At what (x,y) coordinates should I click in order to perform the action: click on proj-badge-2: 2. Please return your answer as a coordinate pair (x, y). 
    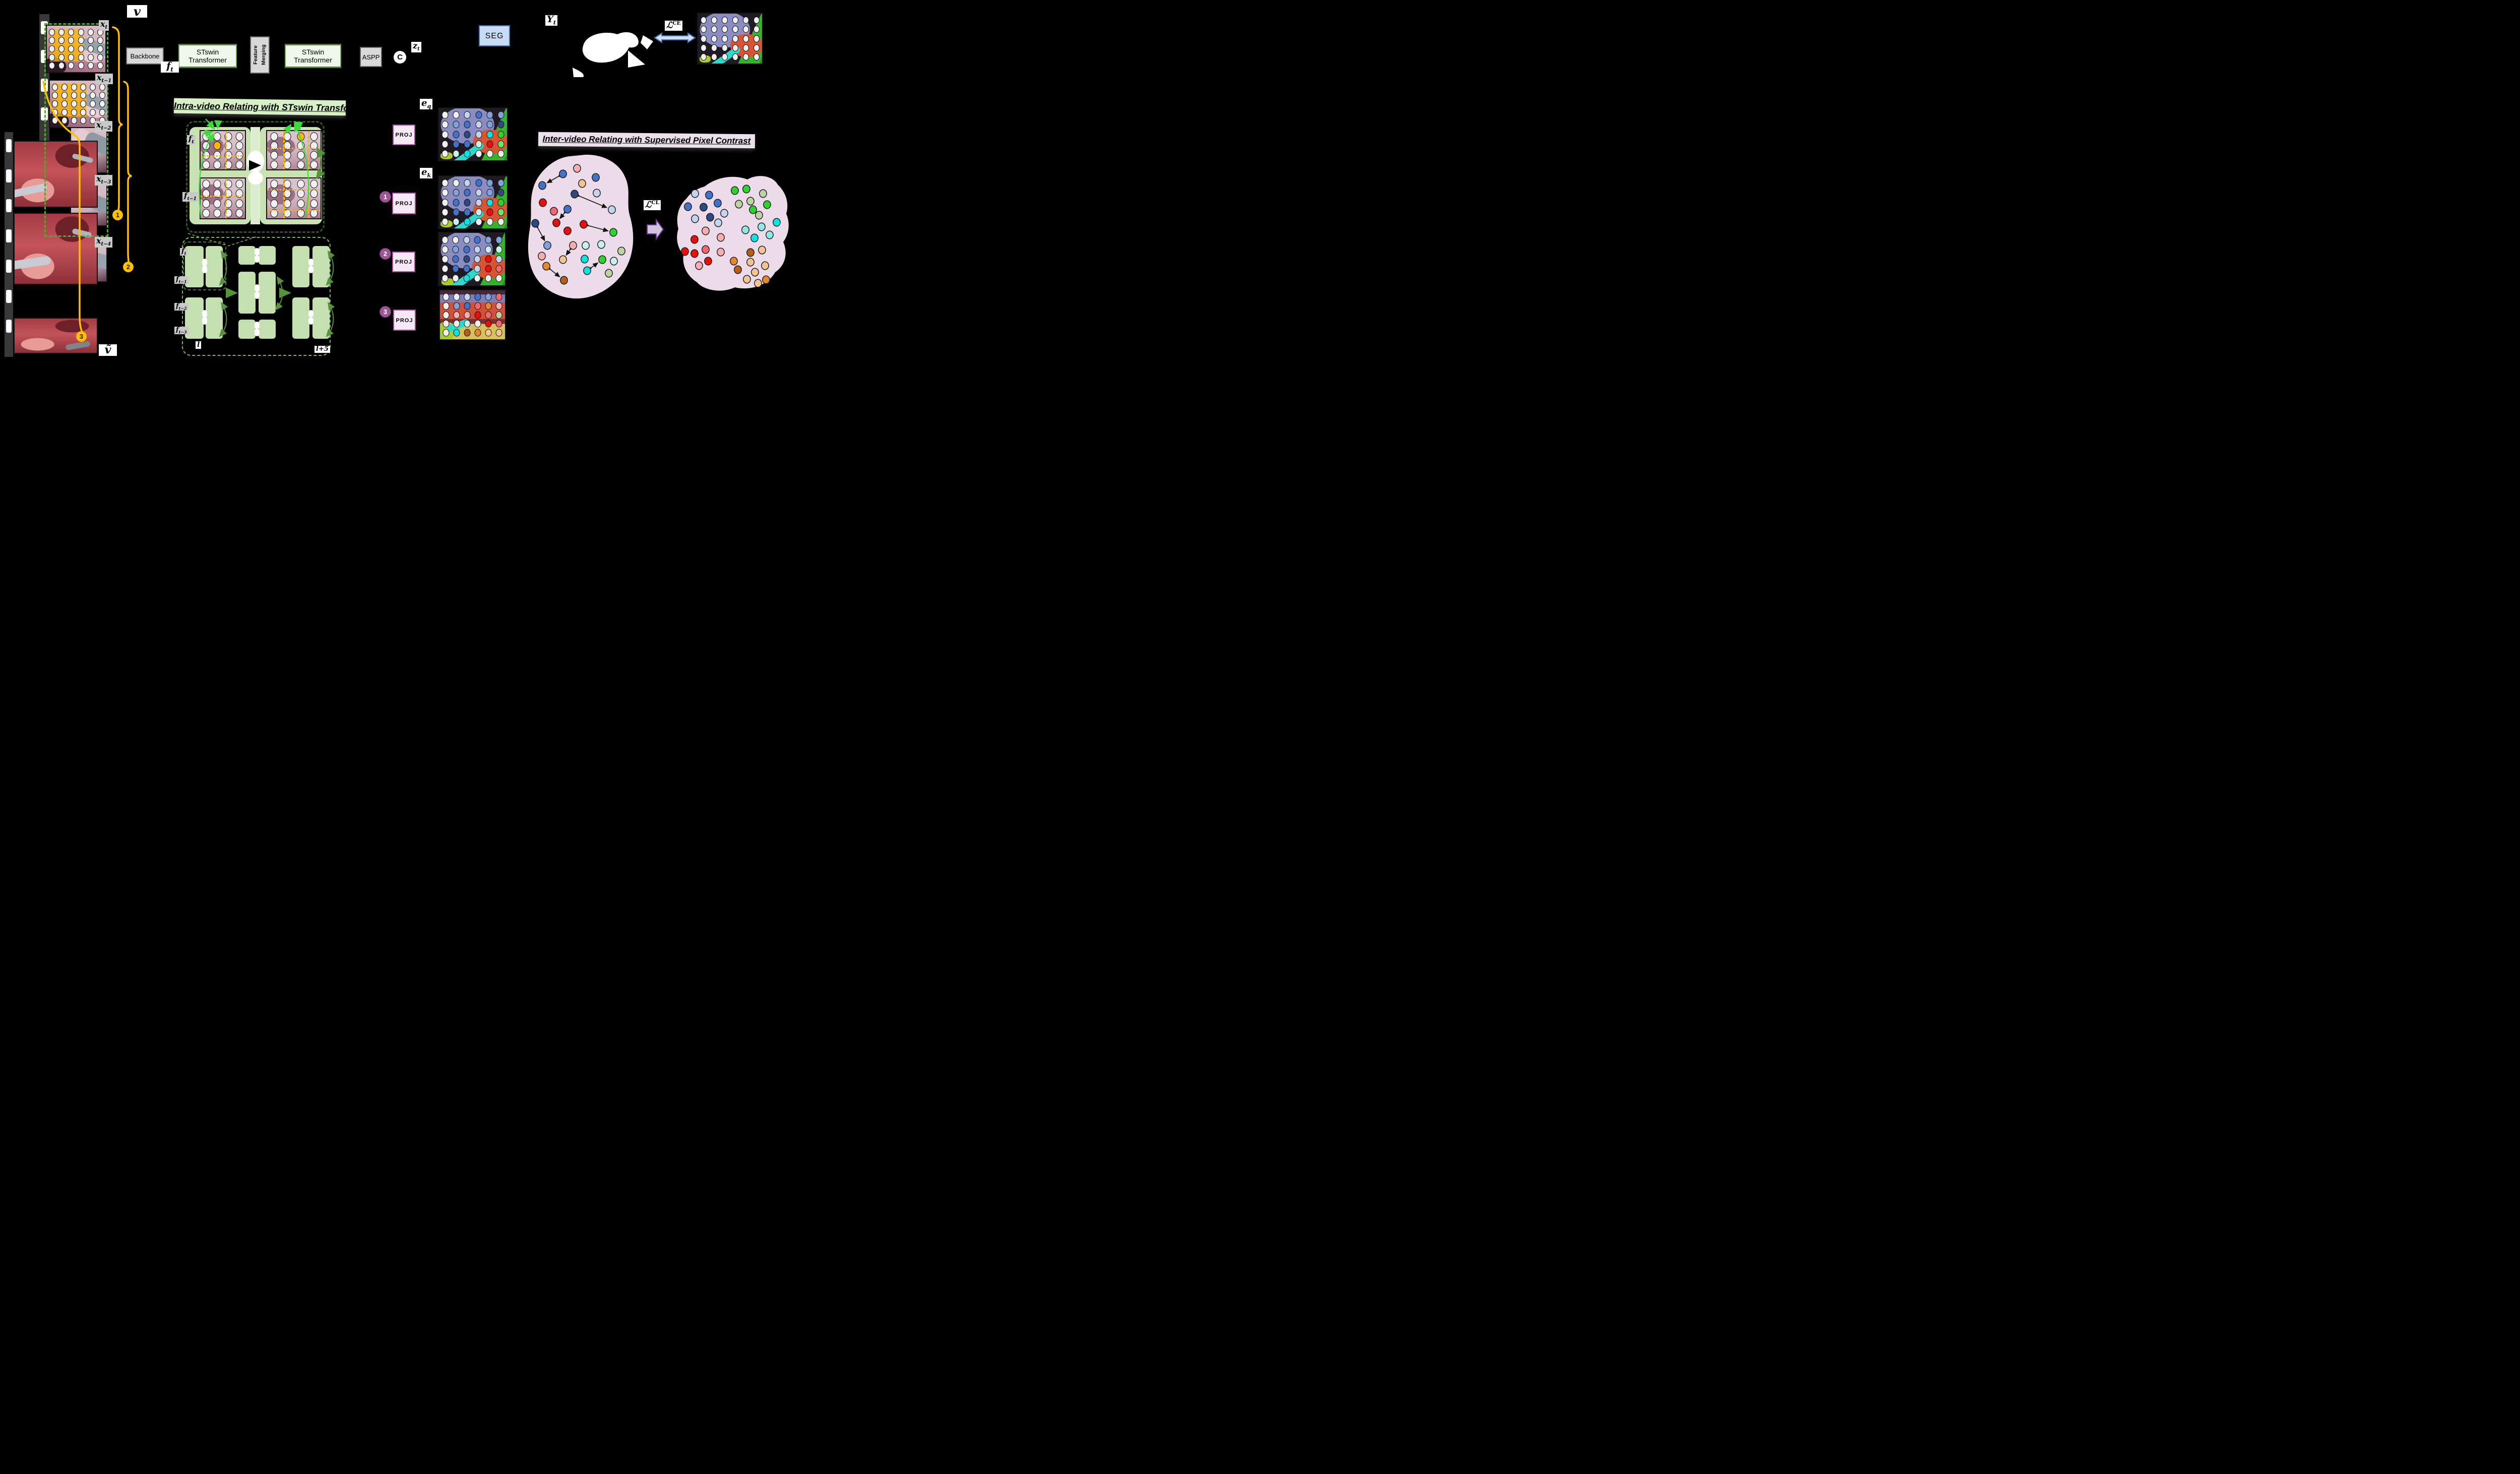
    Looking at the image, I should click on (385, 254).